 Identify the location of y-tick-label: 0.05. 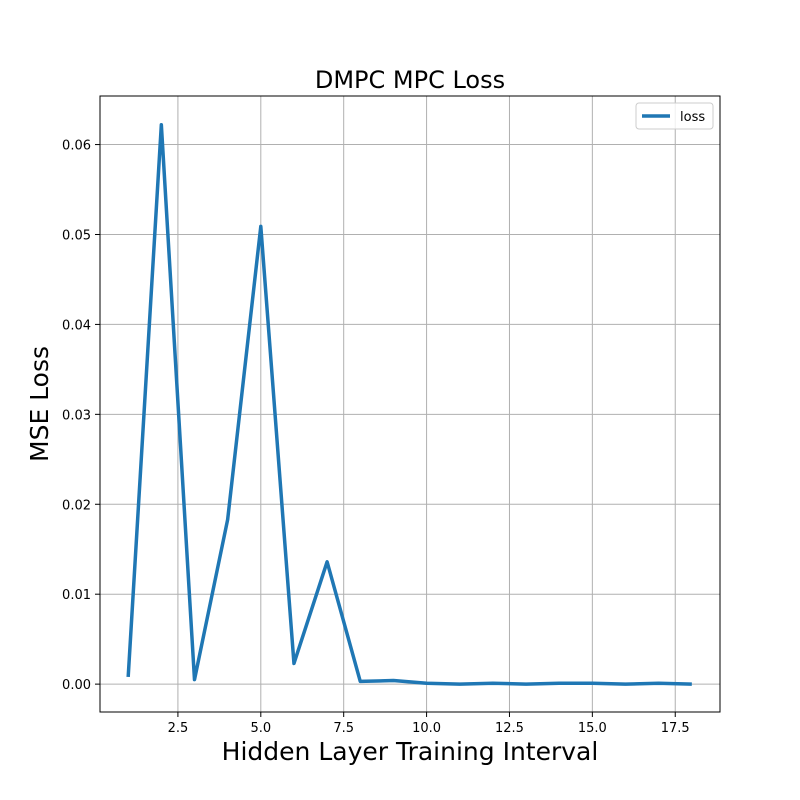
(76, 235).